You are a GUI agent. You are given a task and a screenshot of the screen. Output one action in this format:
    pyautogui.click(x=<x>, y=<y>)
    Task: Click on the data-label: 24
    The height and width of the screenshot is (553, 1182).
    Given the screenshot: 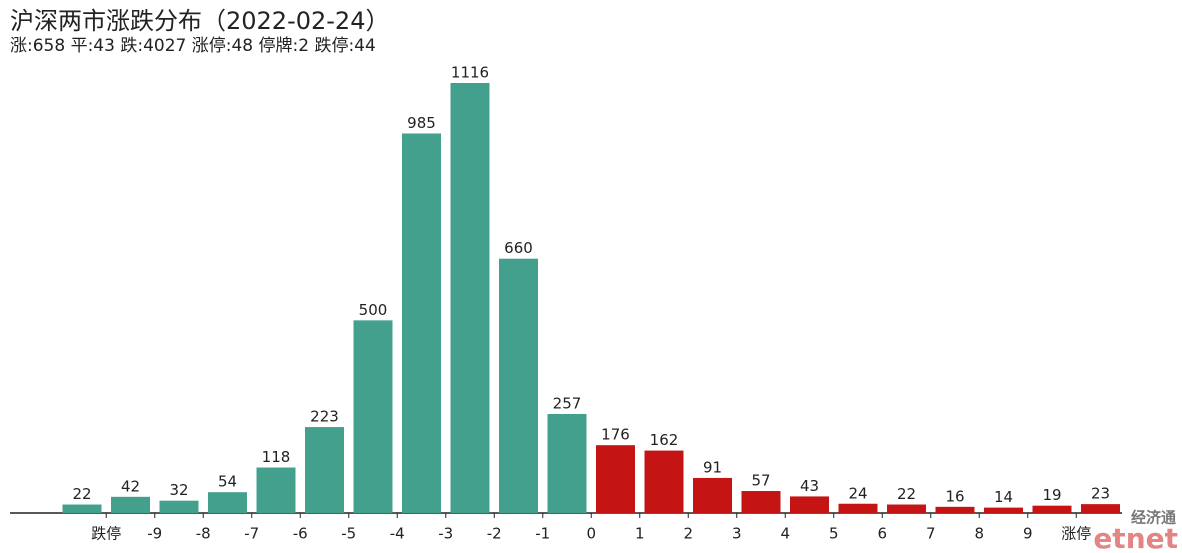 What is the action you would take?
    pyautogui.click(x=857, y=493)
    